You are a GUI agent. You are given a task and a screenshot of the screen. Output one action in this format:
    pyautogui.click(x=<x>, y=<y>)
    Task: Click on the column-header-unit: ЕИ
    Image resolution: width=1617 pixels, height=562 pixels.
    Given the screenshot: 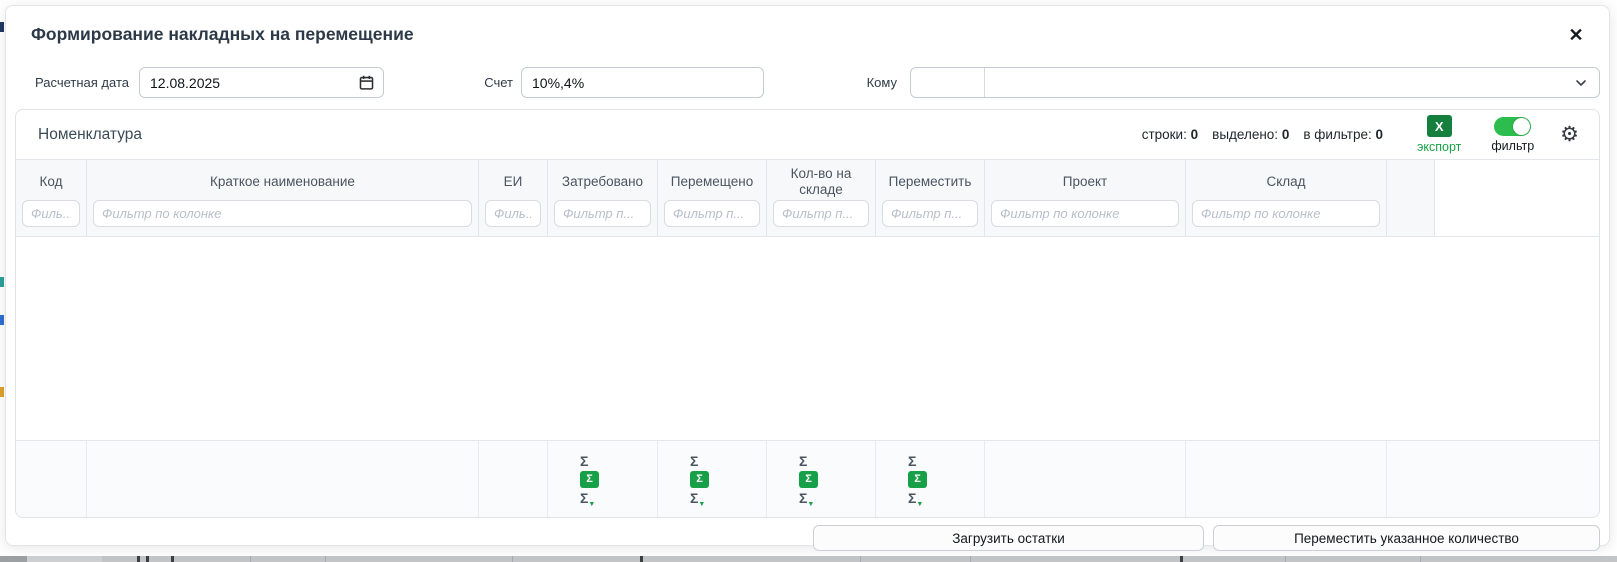 What is the action you would take?
    pyautogui.click(x=513, y=198)
    